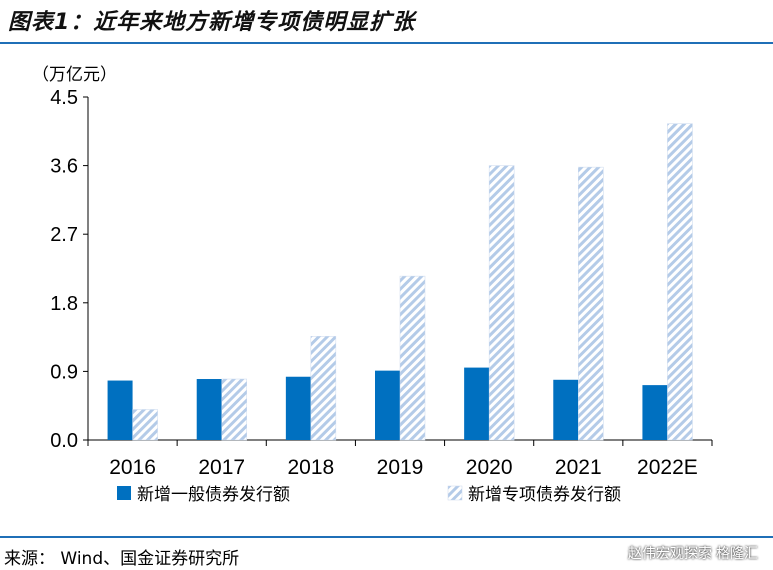 The image size is (773, 570). Describe the element at coordinates (74, 75) in the screenshot. I see `y-axis-unit-label: （万亿元）` at that location.